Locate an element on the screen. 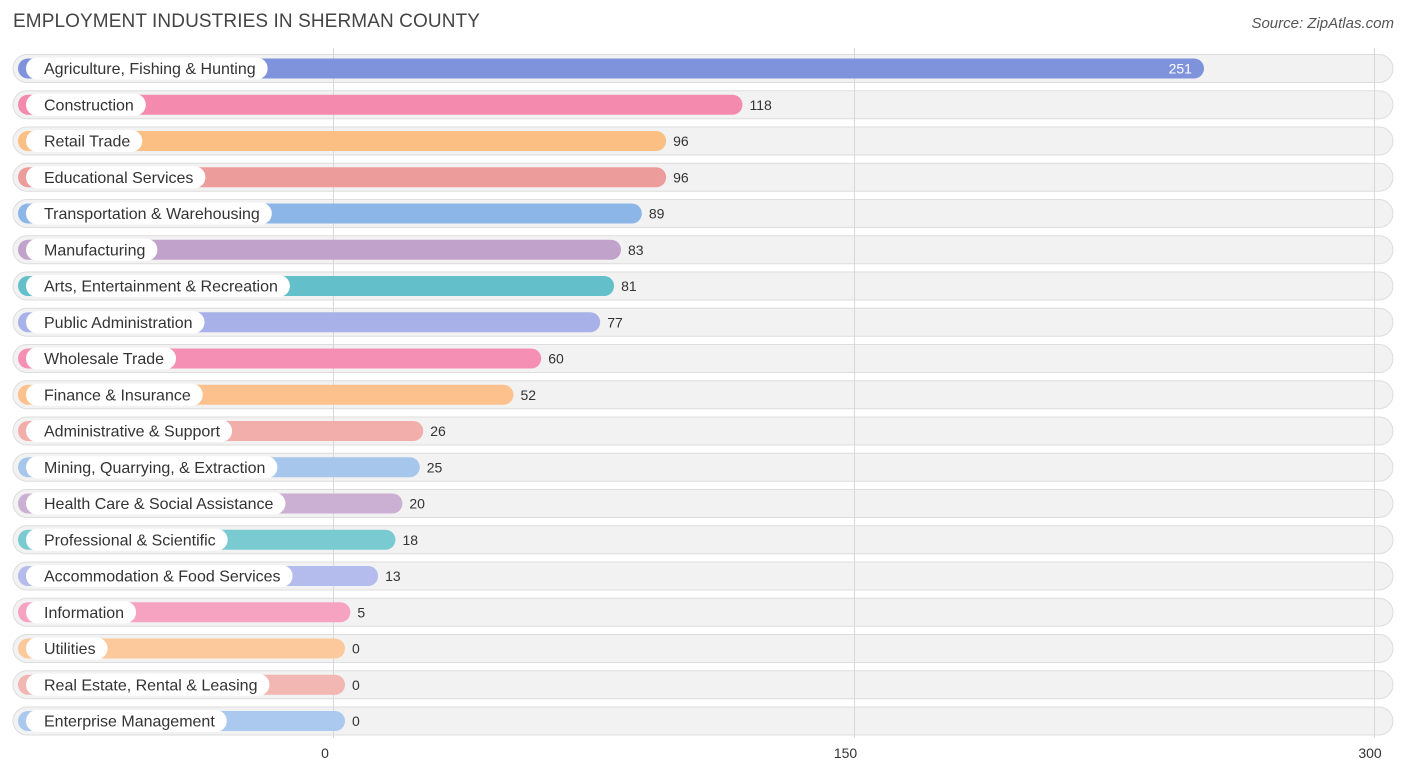  category-label: Enterprise Management is located at coordinates (129, 722).